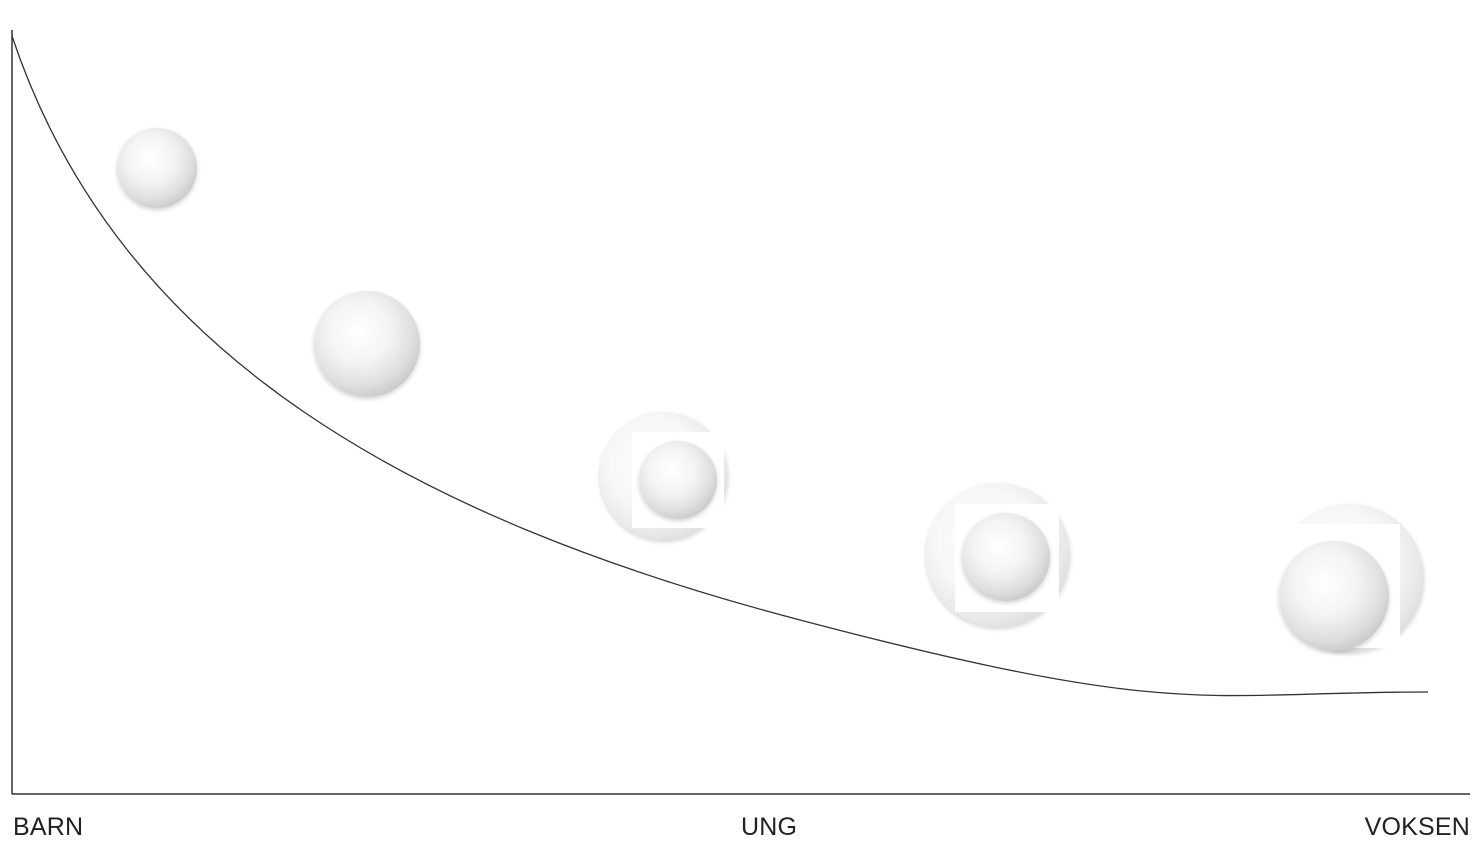 The image size is (1472, 844). Describe the element at coordinates (1417, 827) in the screenshot. I see `x-axis-label-end: VOKSEN` at that location.